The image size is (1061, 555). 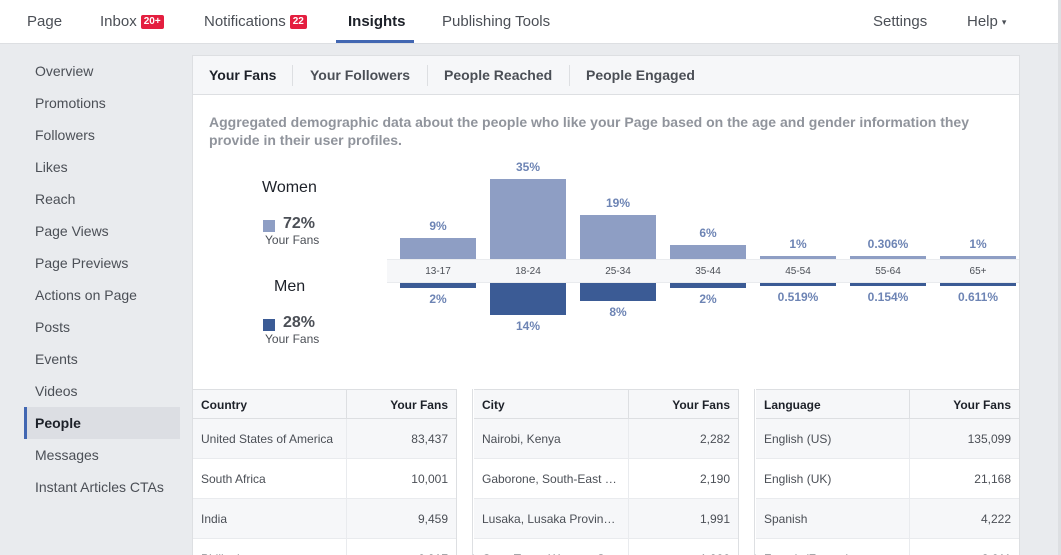 What do you see at coordinates (528, 326) in the screenshot?
I see `men-data-label: 14%` at bounding box center [528, 326].